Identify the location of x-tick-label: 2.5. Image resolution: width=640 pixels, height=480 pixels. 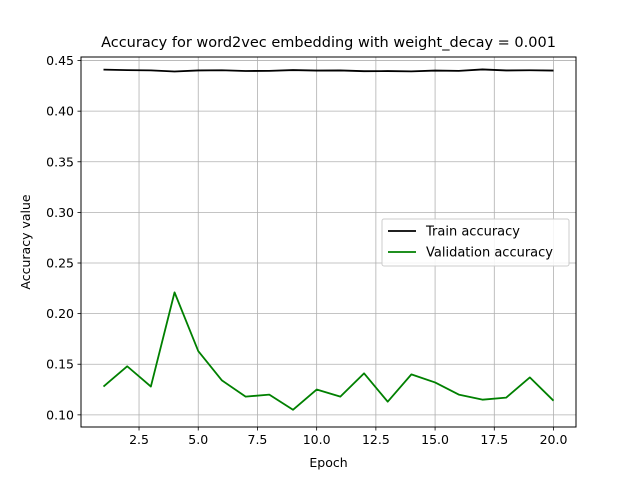
(139, 439).